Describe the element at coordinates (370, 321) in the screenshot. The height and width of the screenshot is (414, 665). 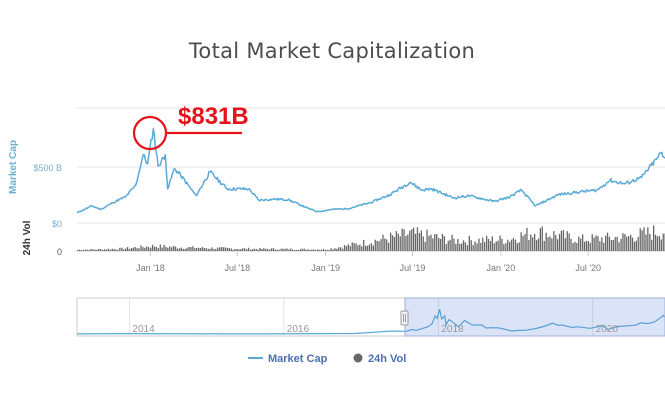
I see `navigator-series-line` at that location.